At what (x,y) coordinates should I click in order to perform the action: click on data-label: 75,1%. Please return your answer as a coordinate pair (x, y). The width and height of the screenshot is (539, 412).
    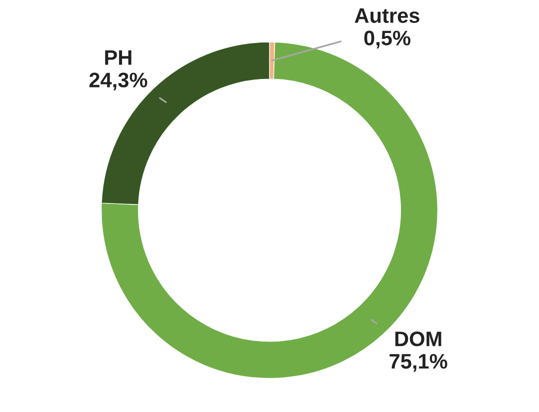
    Looking at the image, I should click on (419, 363).